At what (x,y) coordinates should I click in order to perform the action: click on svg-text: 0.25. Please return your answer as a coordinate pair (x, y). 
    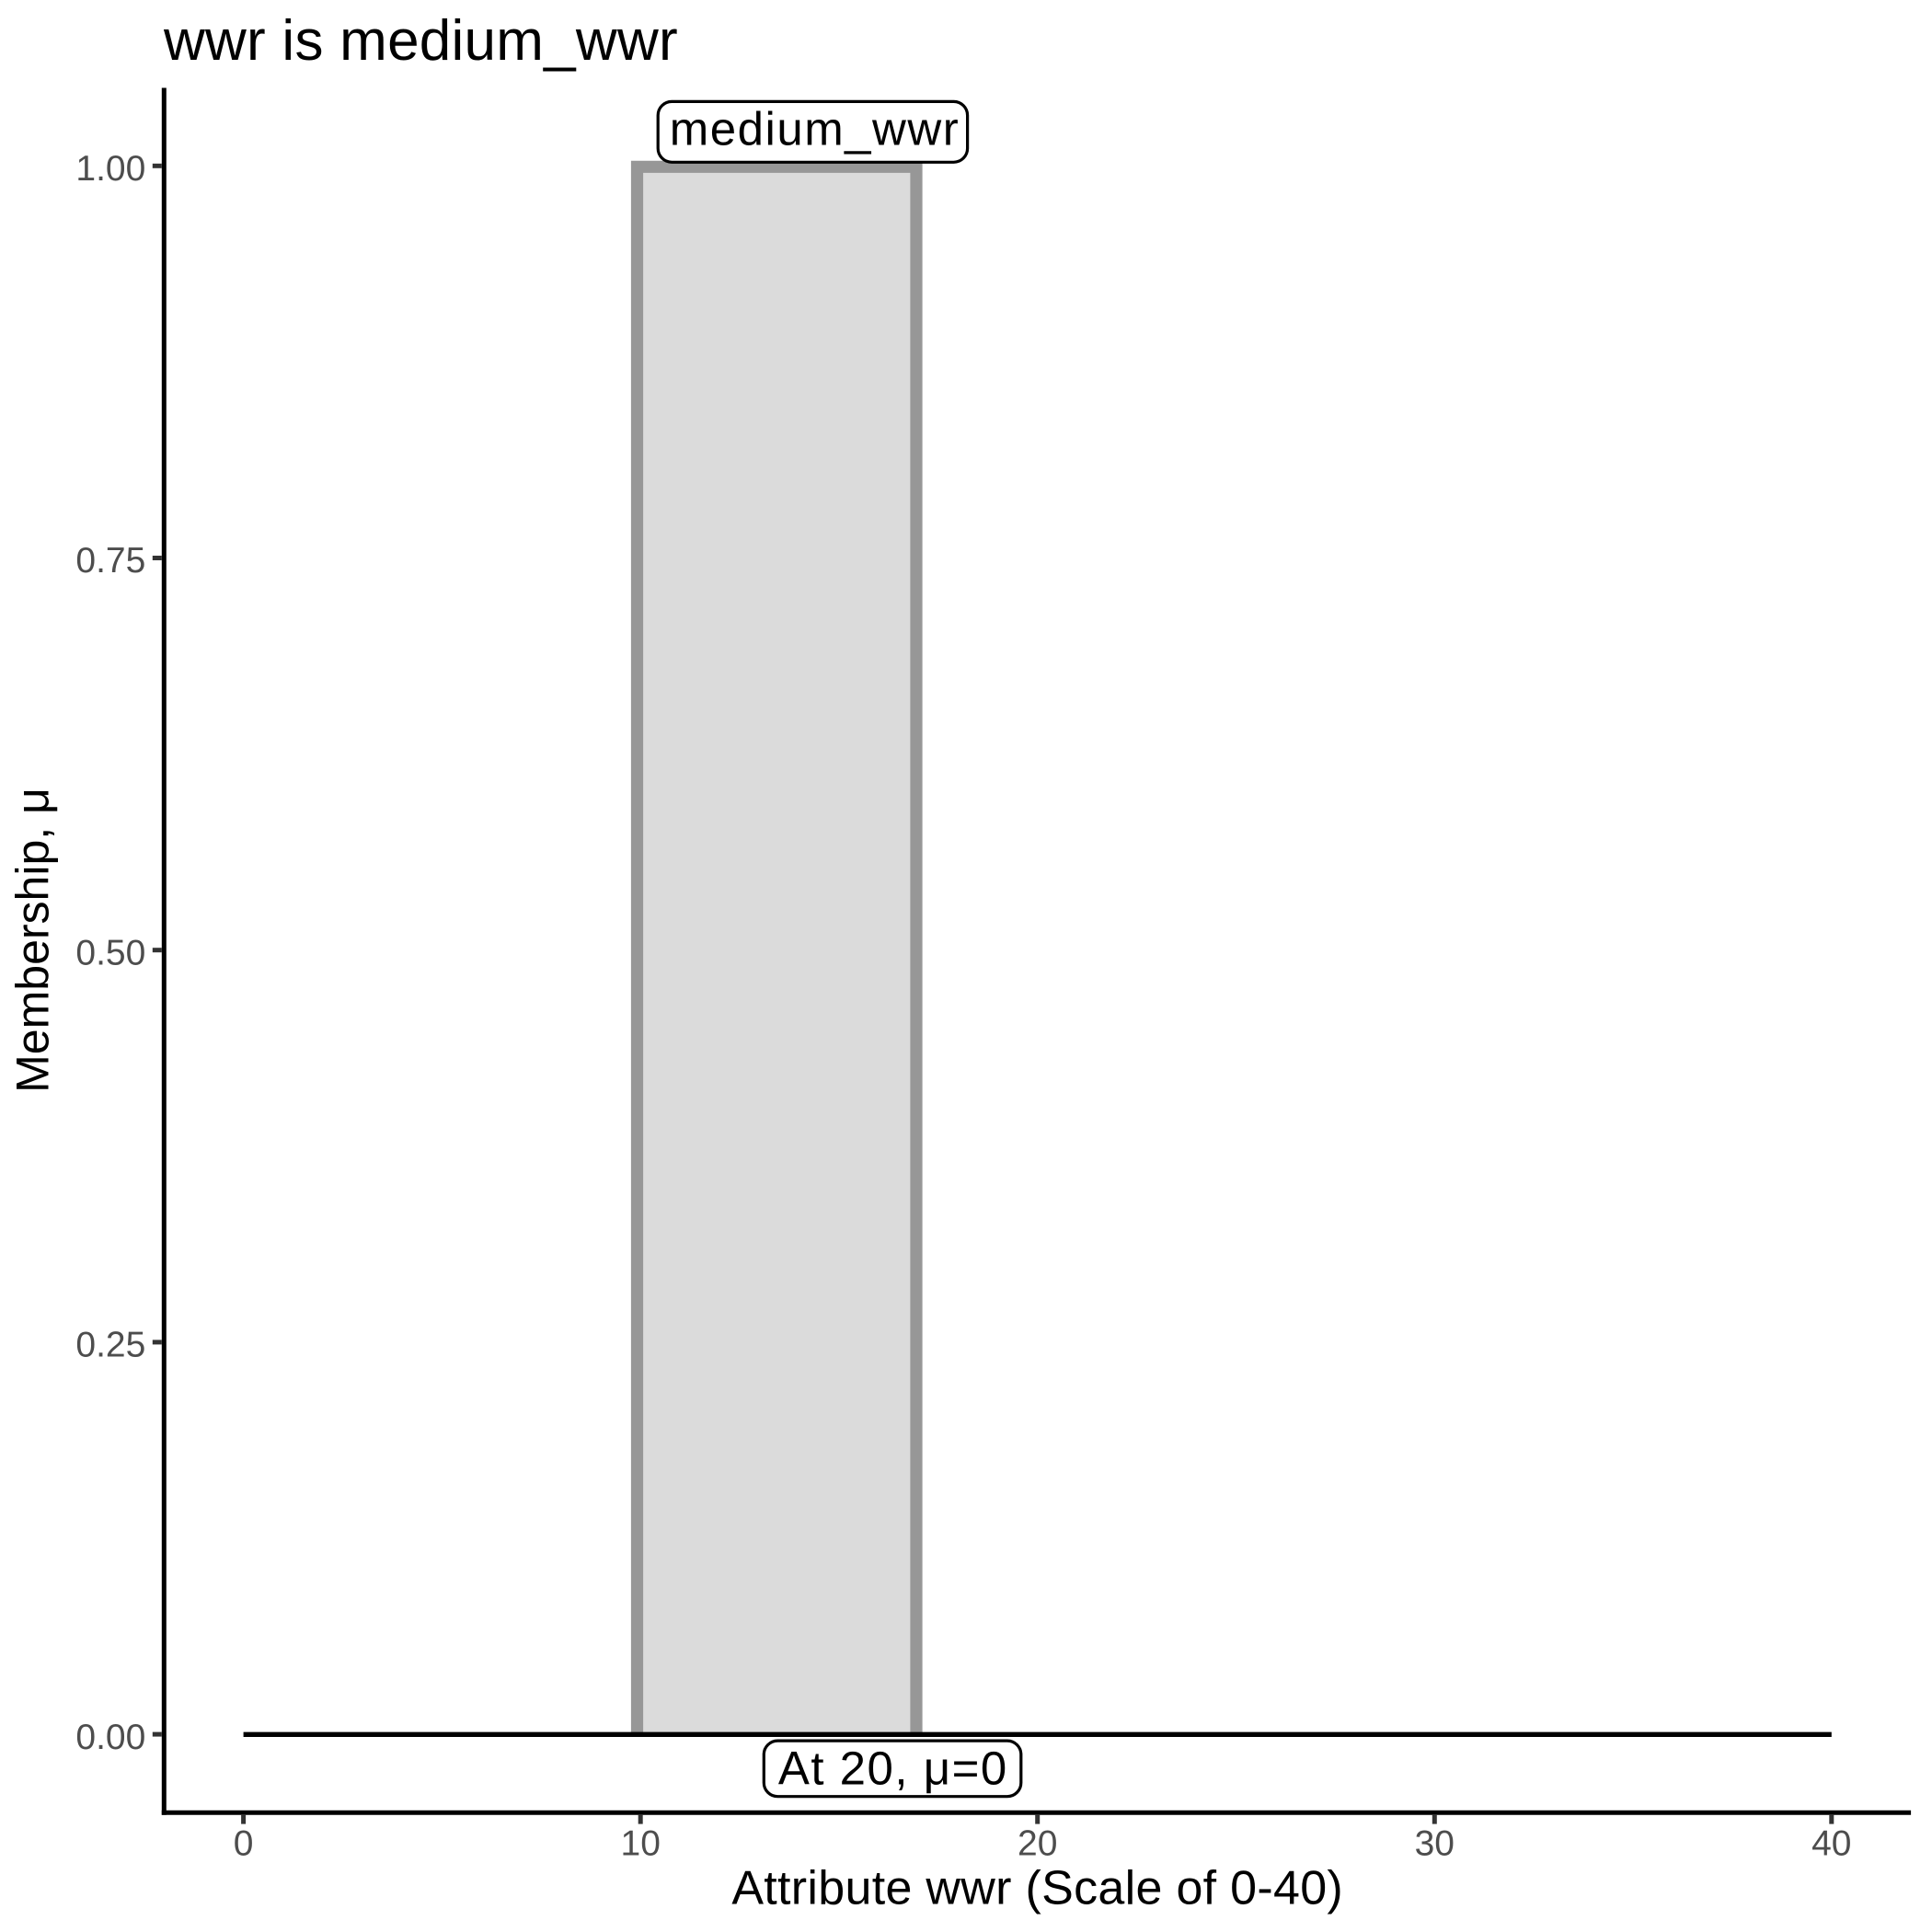
    Looking at the image, I should click on (110, 1345).